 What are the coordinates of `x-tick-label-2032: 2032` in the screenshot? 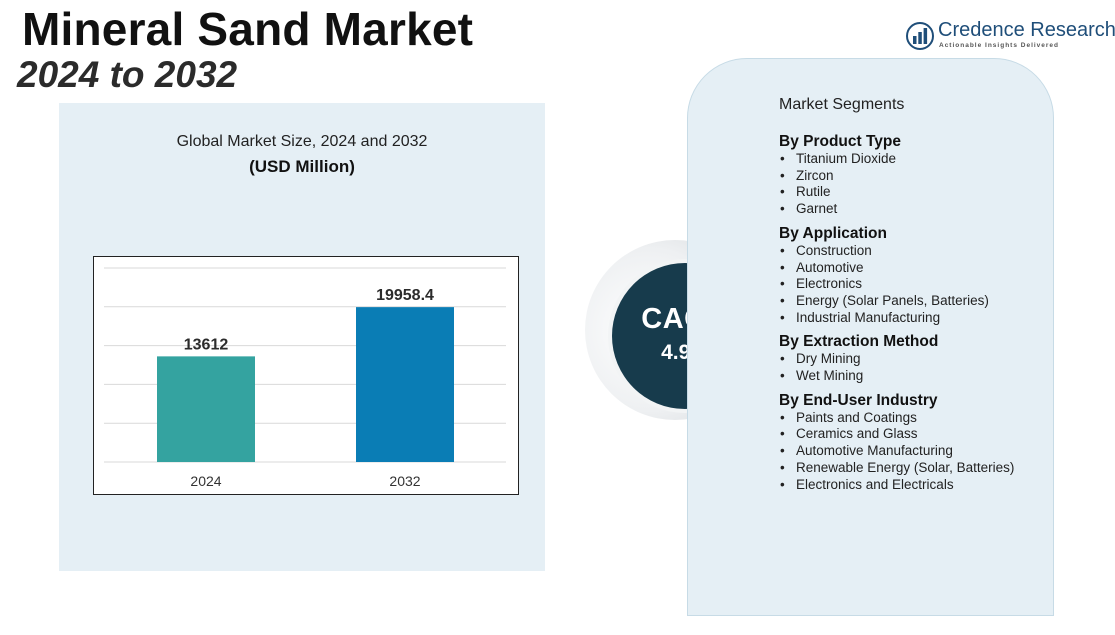 It's located at (404, 481).